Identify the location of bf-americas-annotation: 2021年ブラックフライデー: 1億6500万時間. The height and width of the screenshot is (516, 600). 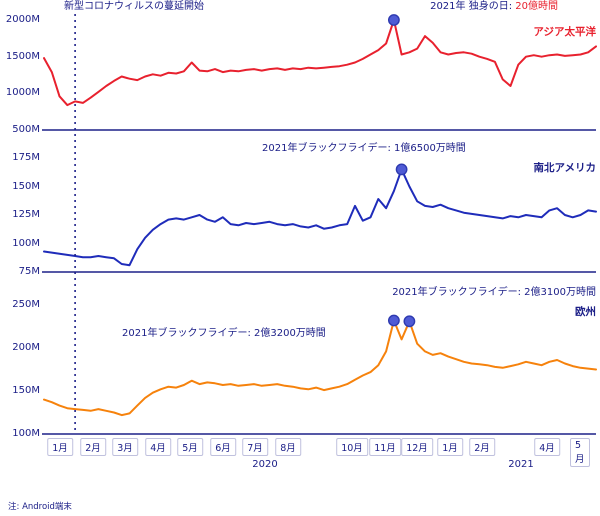
(364, 148).